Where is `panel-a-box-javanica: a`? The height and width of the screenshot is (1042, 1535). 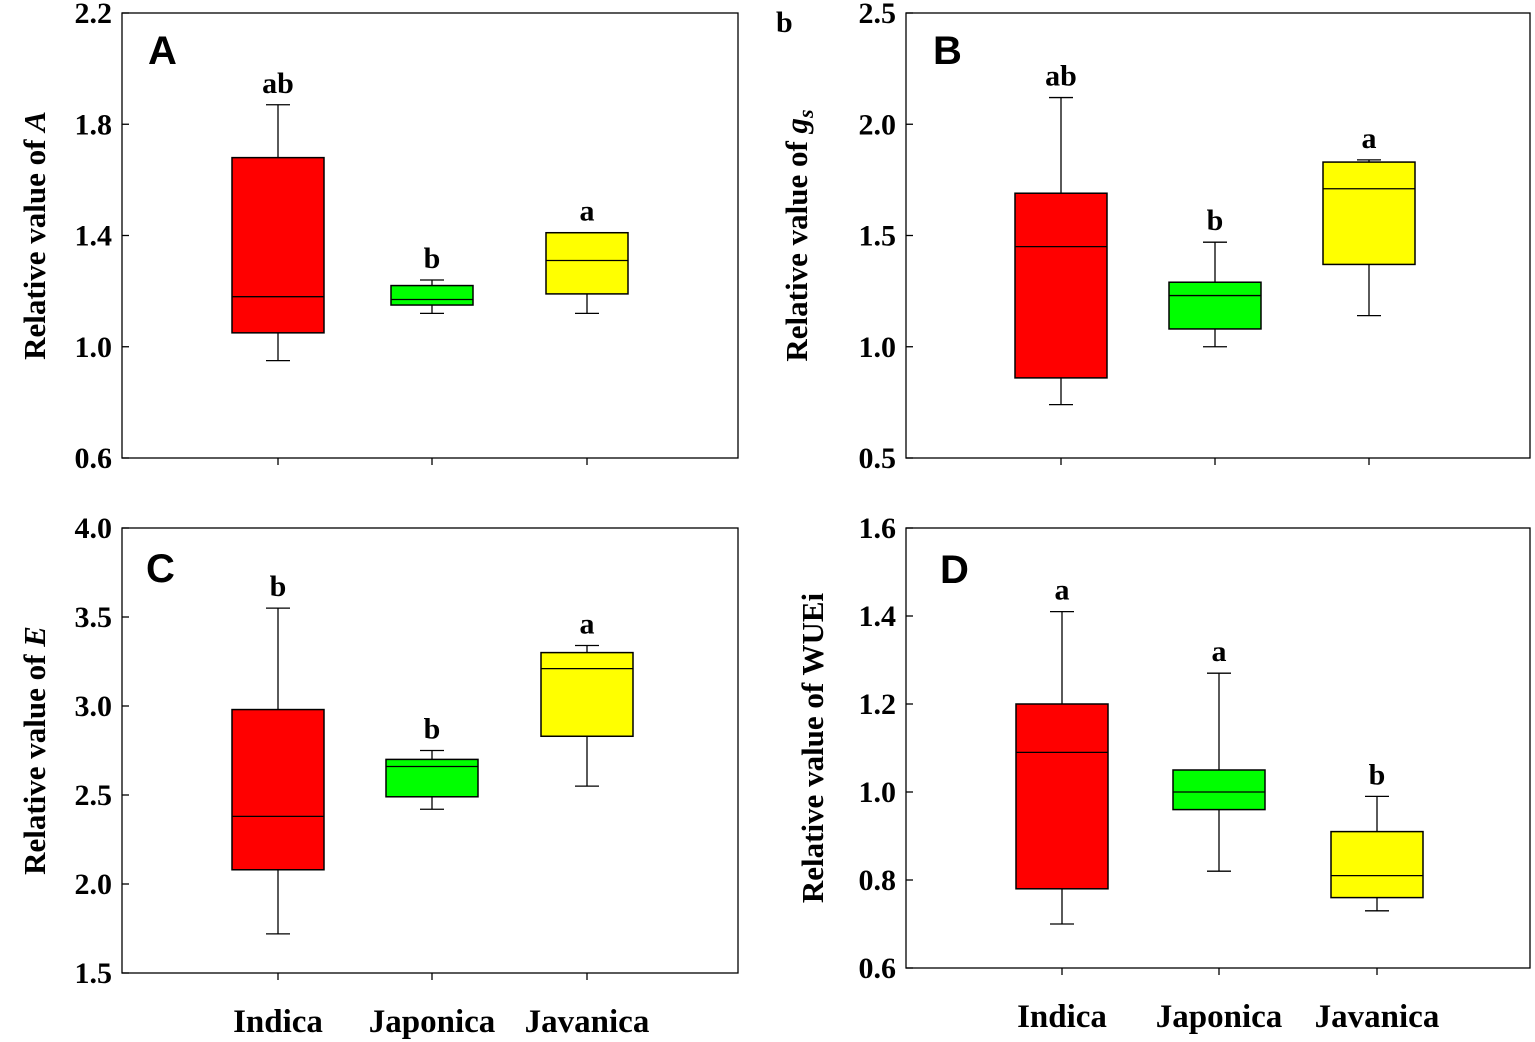 panel-a-box-javanica: a is located at coordinates (587, 255).